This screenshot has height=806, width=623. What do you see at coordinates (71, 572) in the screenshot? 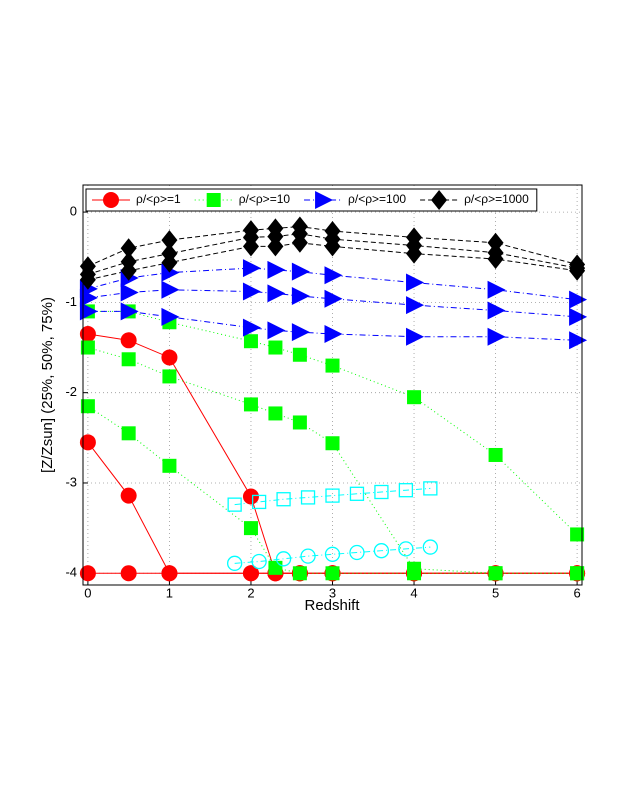
I see `y-tick-label: -4` at bounding box center [71, 572].